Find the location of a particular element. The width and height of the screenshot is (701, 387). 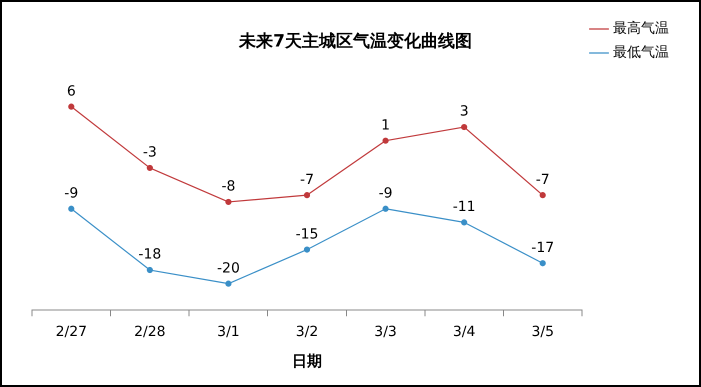

x-tick-label: 2/28 is located at coordinates (150, 332).